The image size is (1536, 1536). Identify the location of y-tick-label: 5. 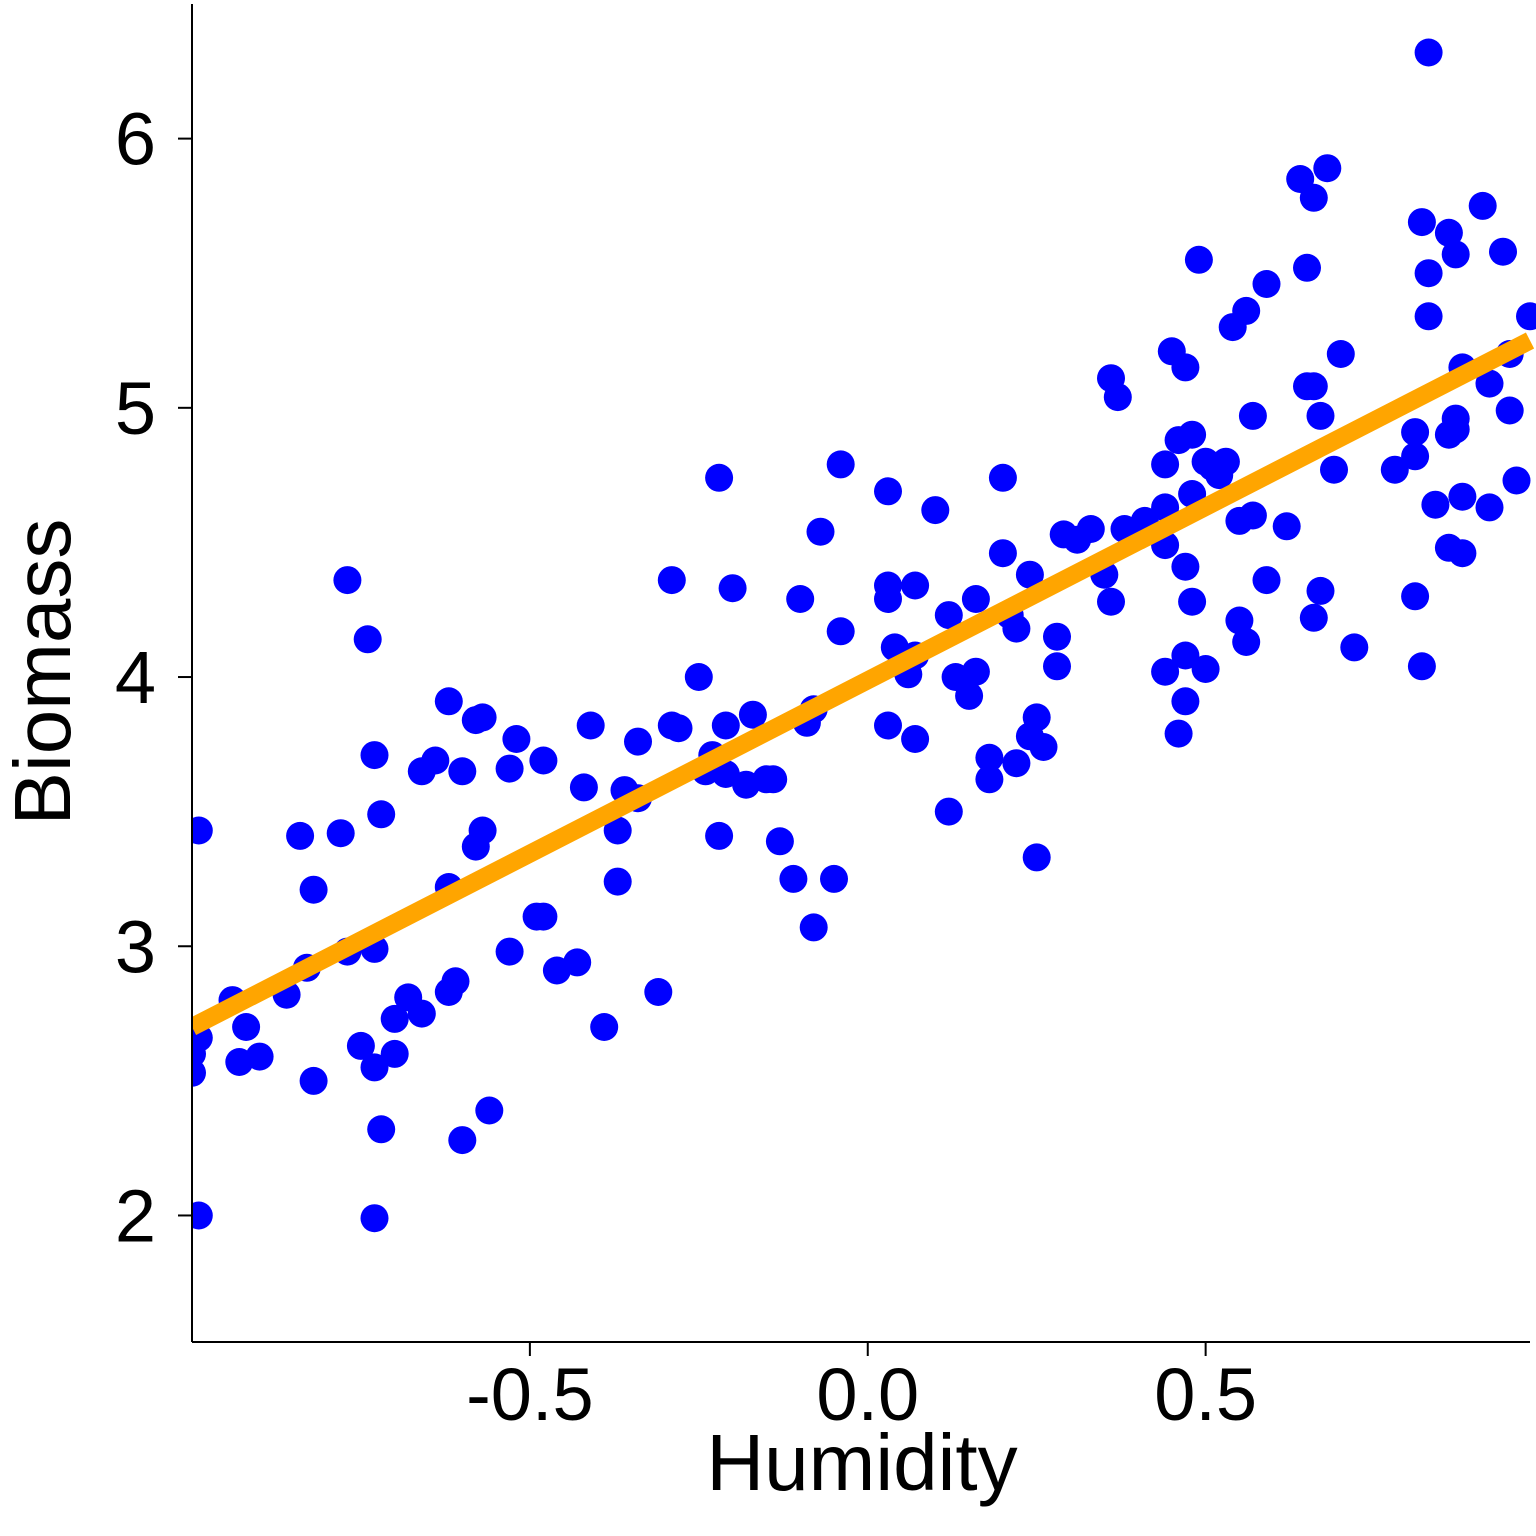
(135, 408).